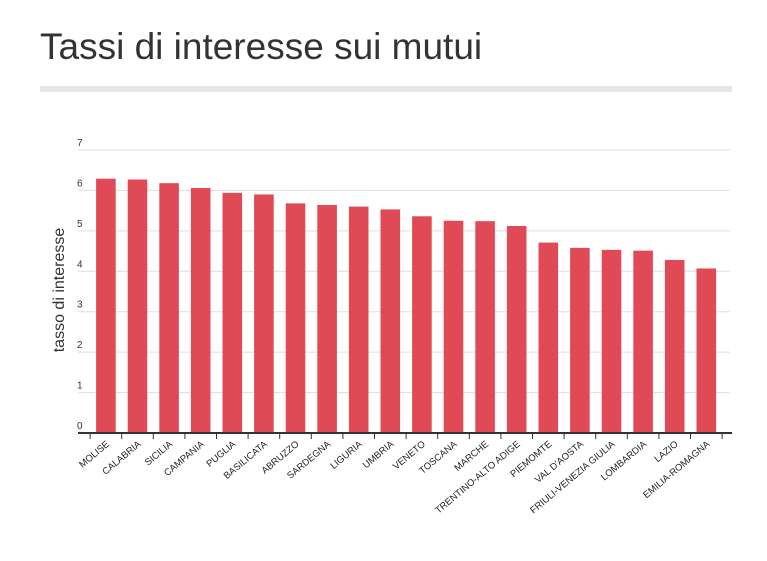  I want to click on y-tick-label: 5, so click(80, 224).